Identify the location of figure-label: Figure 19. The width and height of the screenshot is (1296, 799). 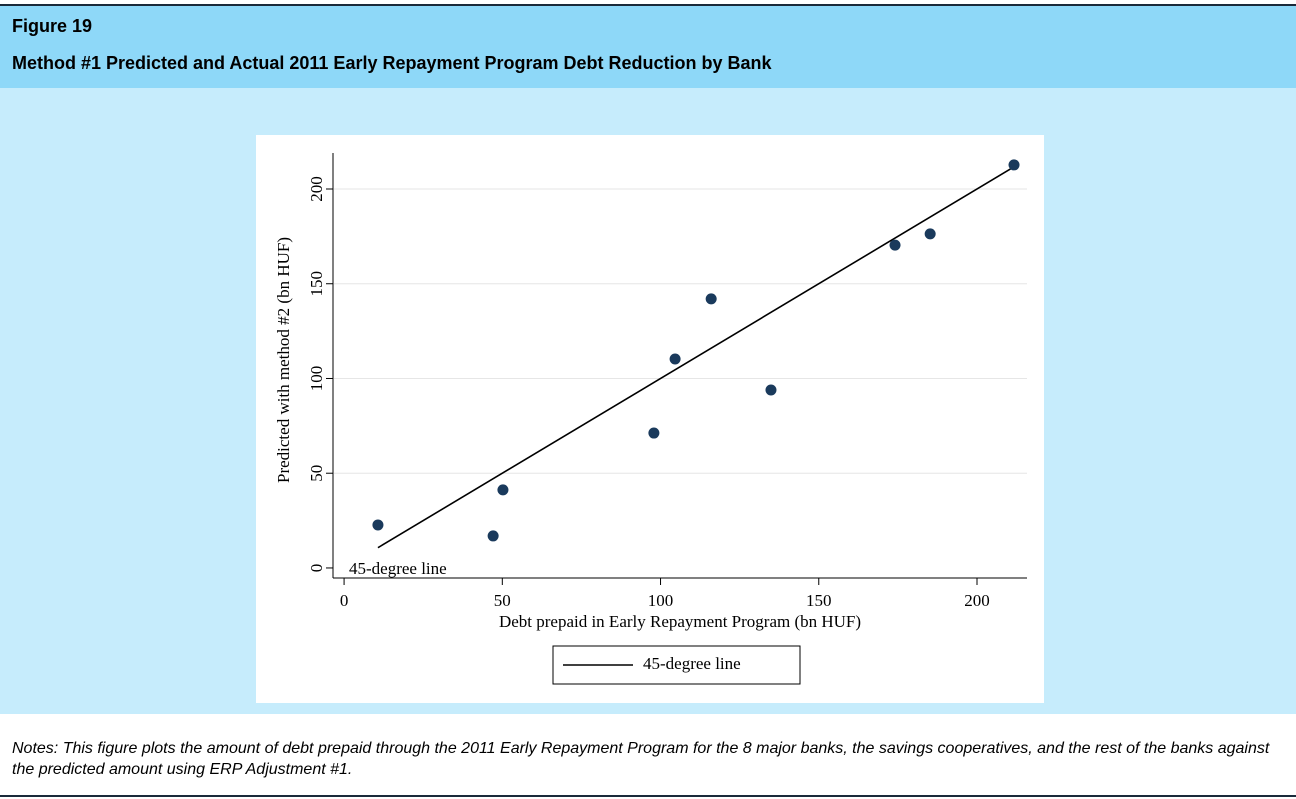
(52, 26).